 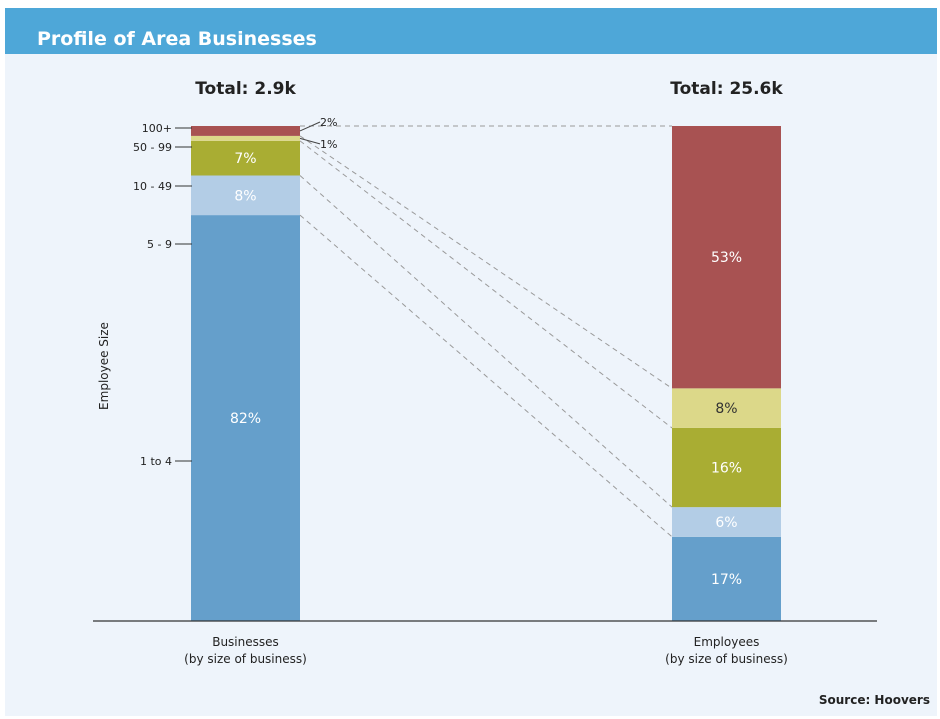 I want to click on size-tick-label: 50 - 99, so click(x=152, y=147).